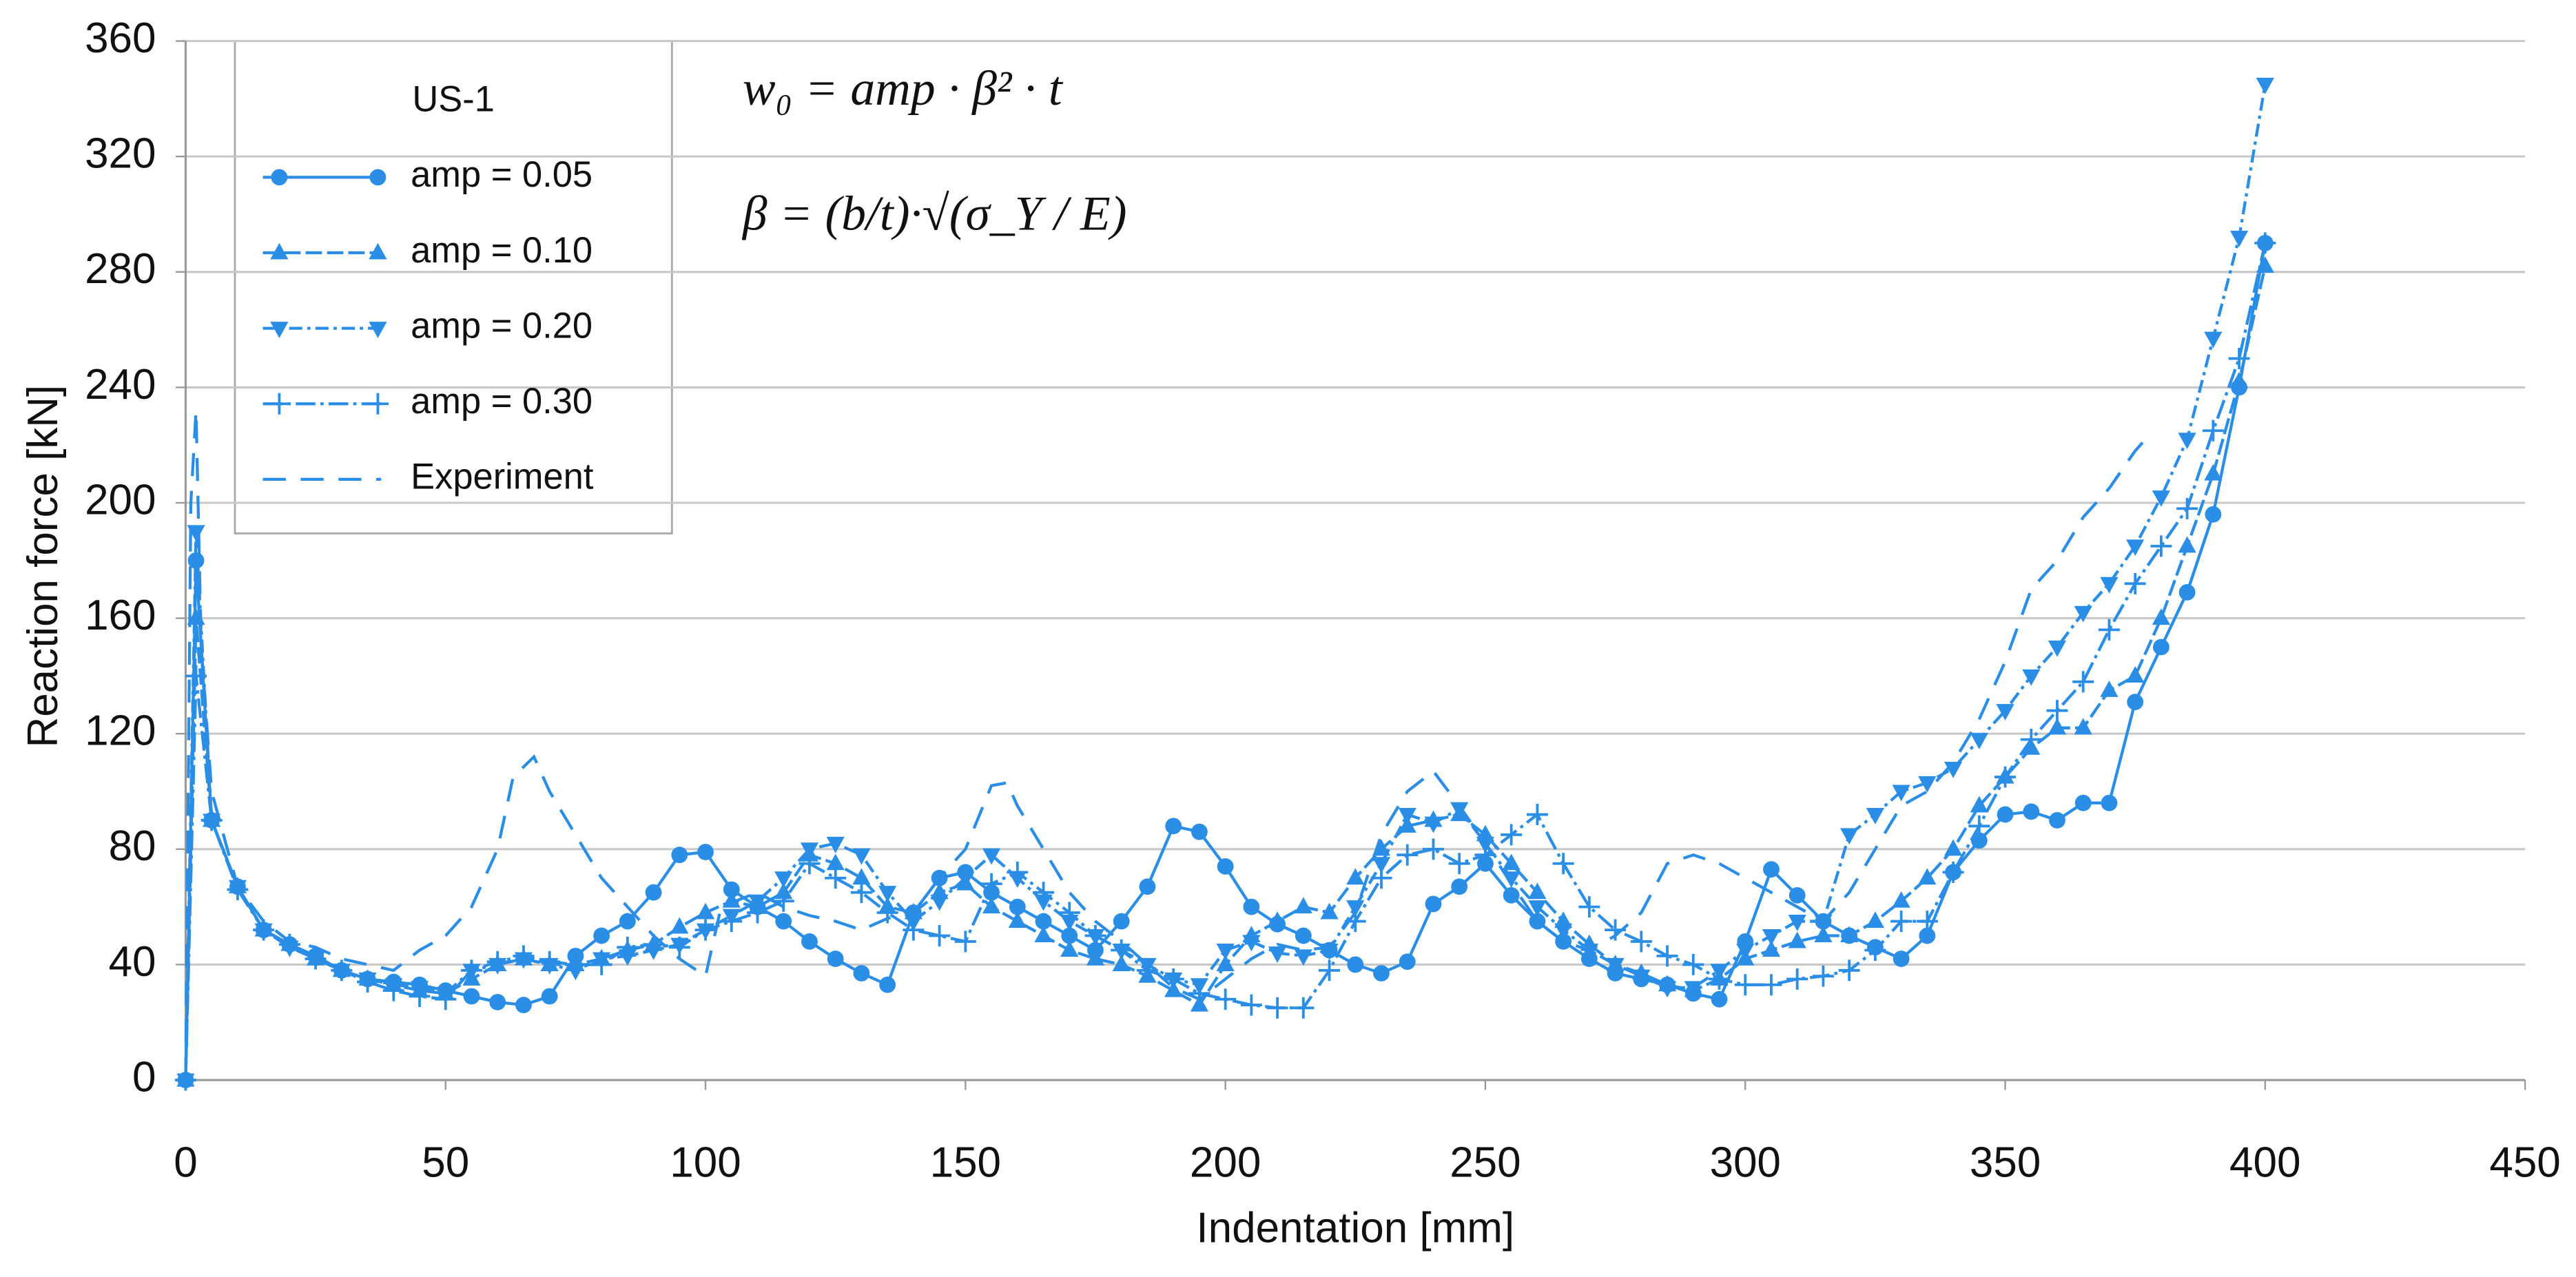 This screenshot has height=1277, width=2576. Describe the element at coordinates (1225, 1162) in the screenshot. I see `x-tick-label: 200` at that location.